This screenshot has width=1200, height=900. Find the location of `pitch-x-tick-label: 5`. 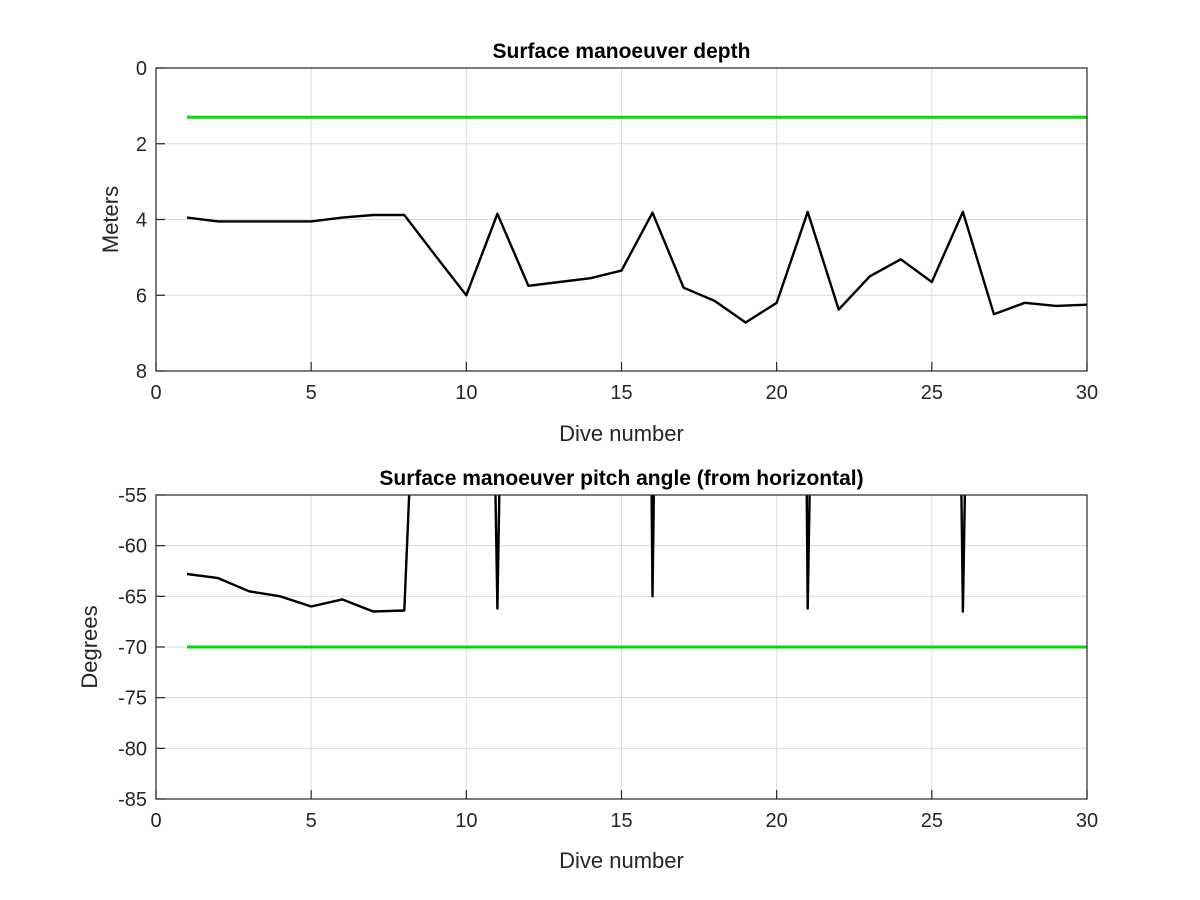

pitch-x-tick-label: 5 is located at coordinates (311, 821).